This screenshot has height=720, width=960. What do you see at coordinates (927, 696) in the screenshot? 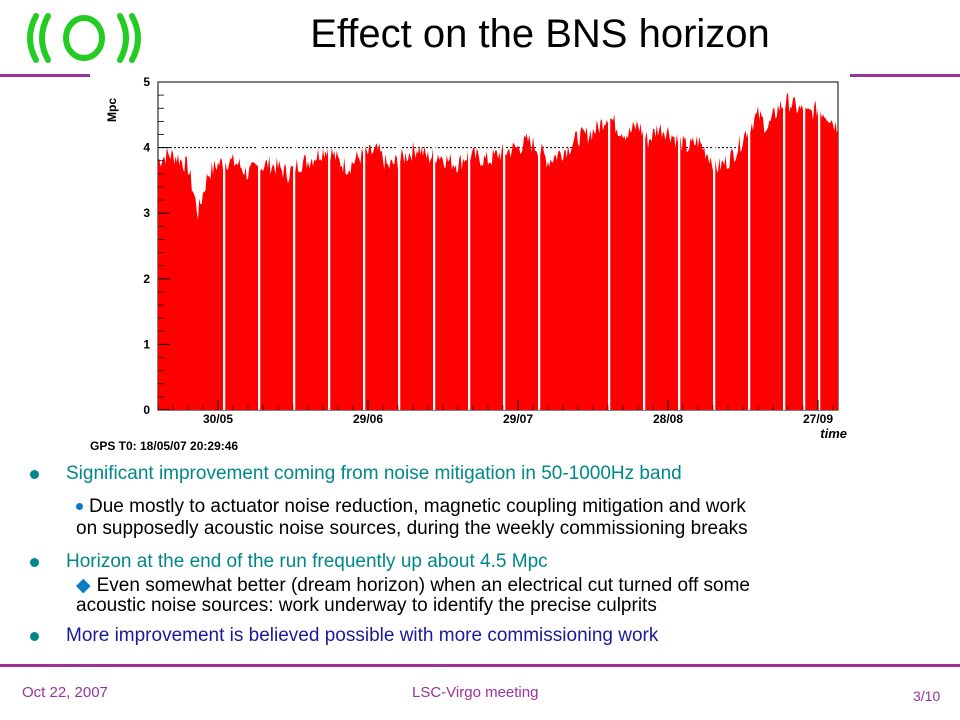
I see `page-number: 3/10` at bounding box center [927, 696].